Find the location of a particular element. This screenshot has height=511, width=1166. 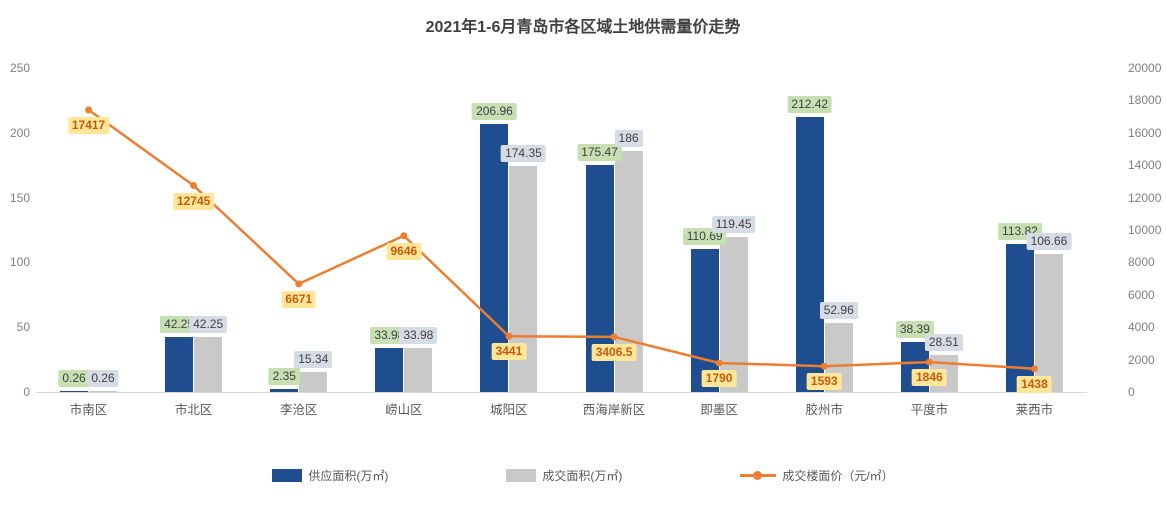

right-axis-tick: 16000 is located at coordinates (1145, 132).